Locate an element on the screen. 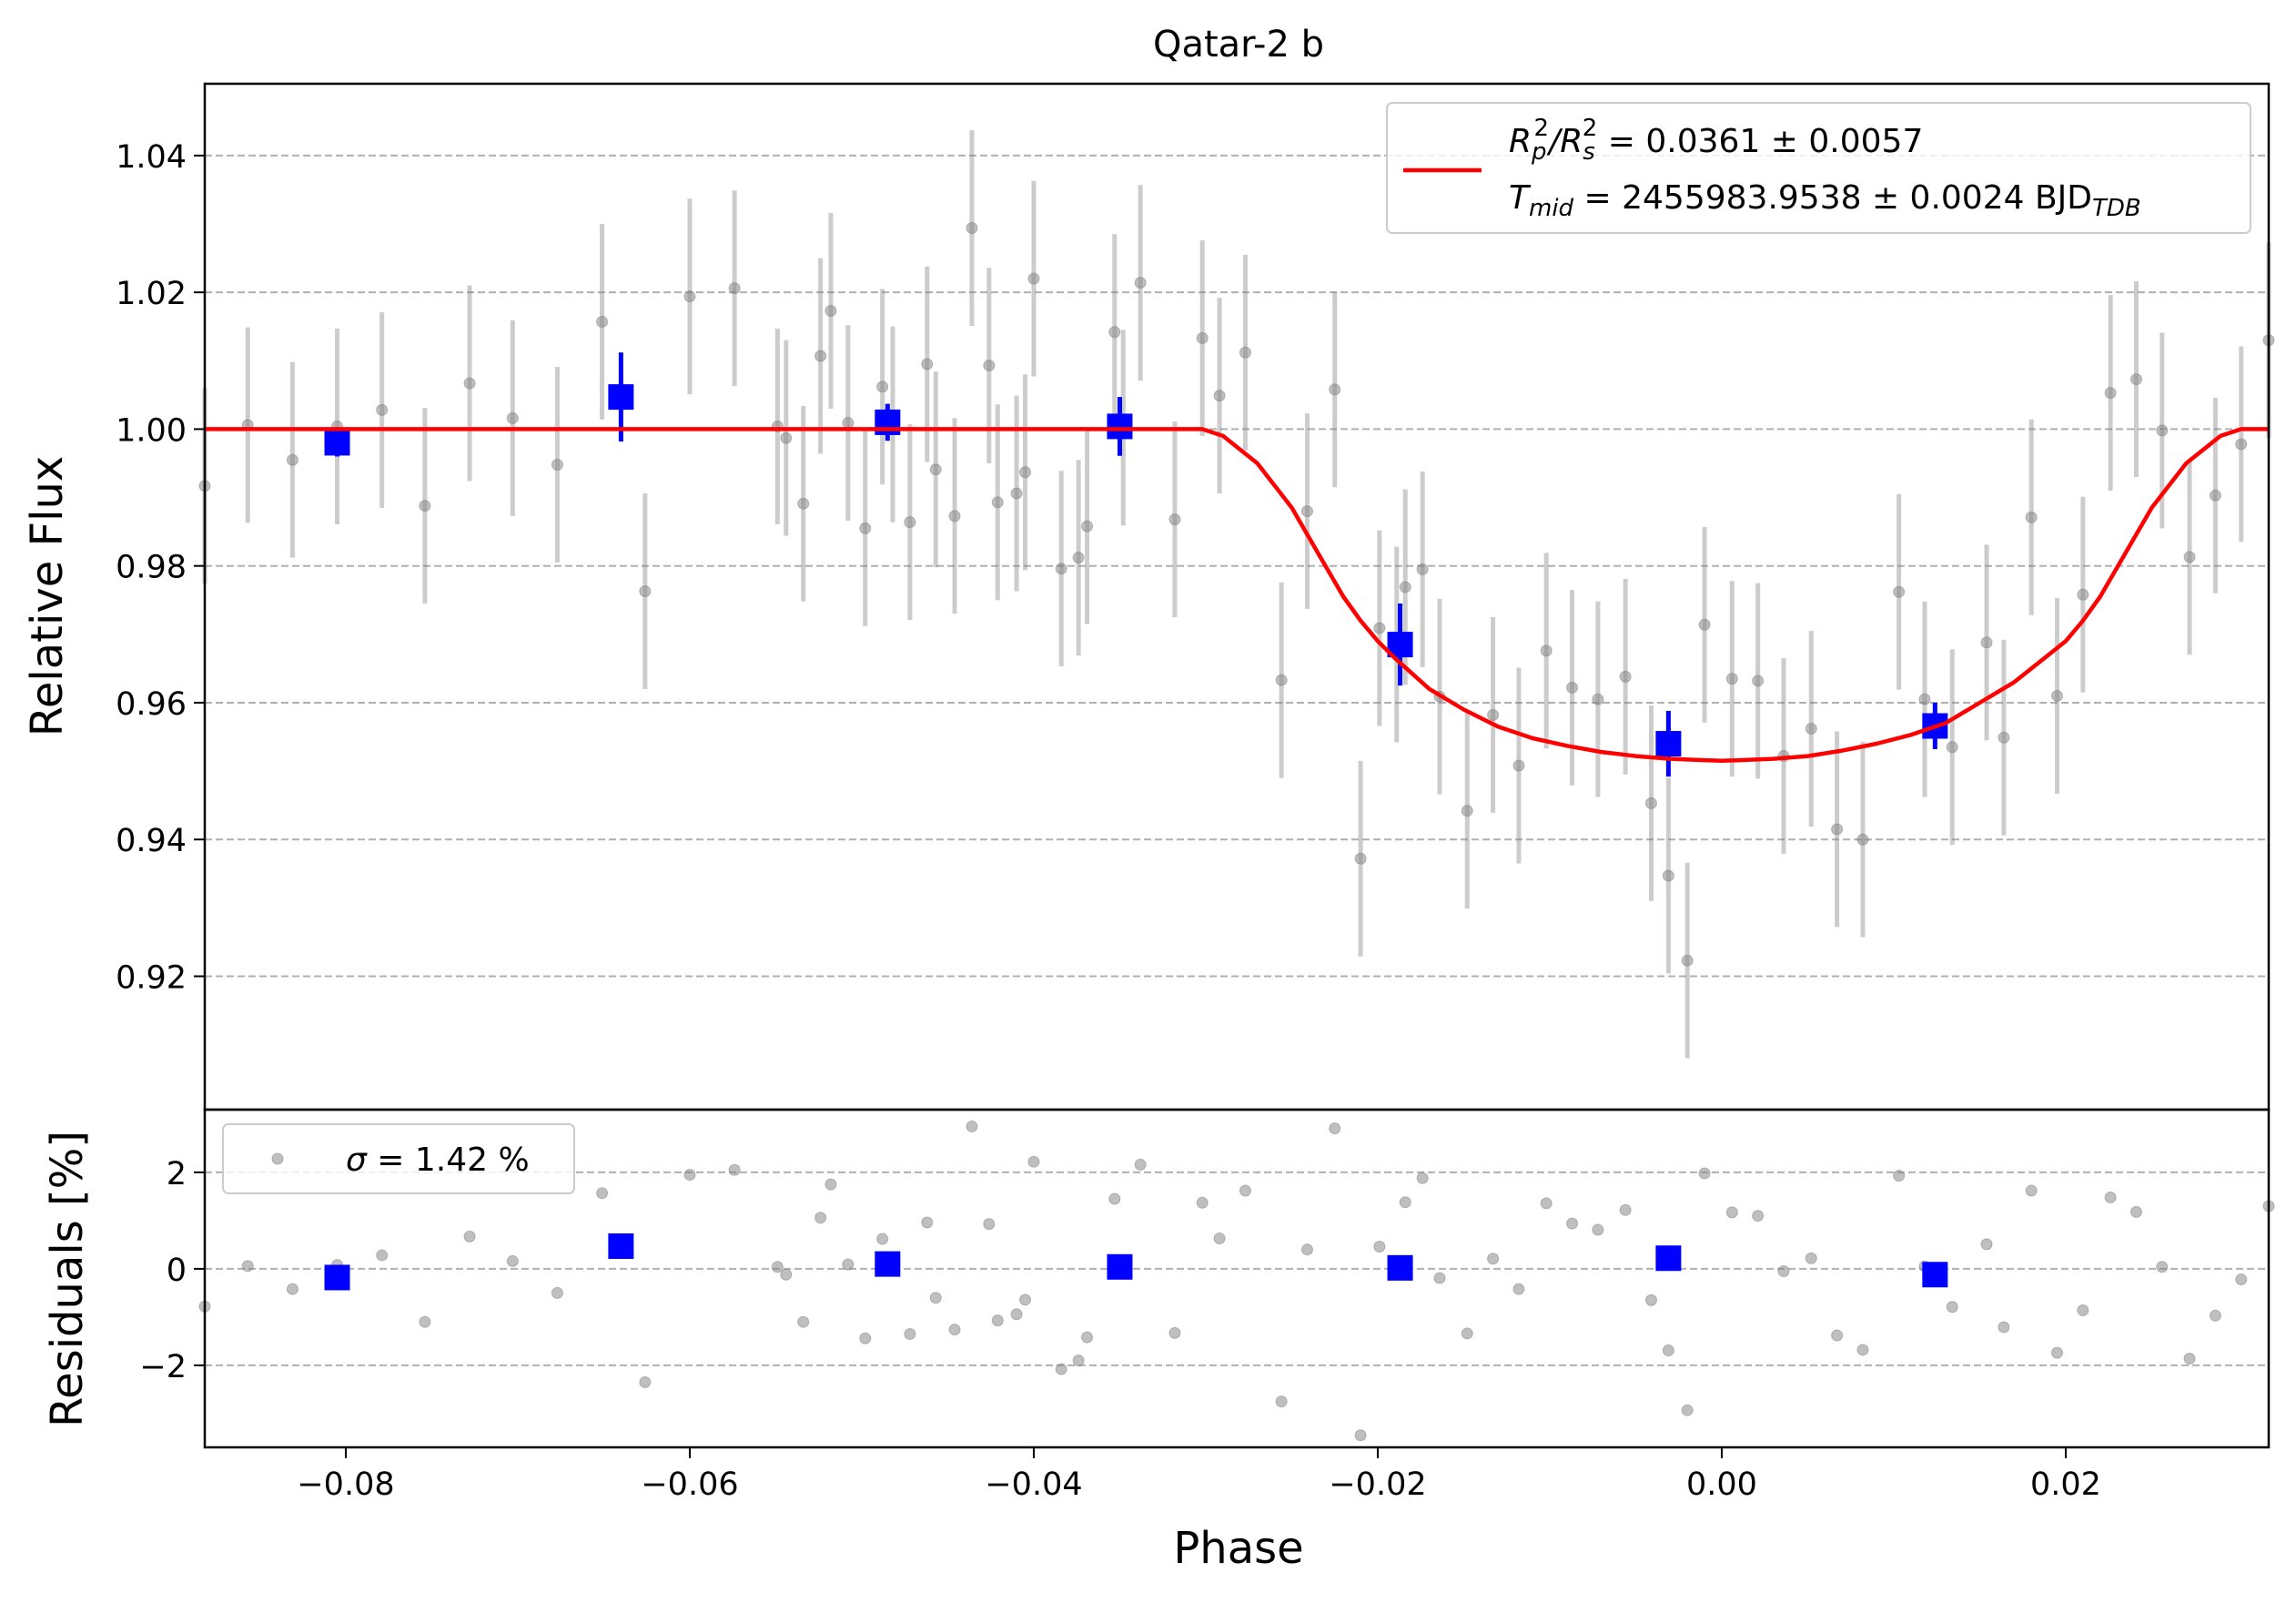 Image resolution: width=2296 pixels, height=1603 pixels. residual-y-ticks: −2 0 2 is located at coordinates (172, 1270).